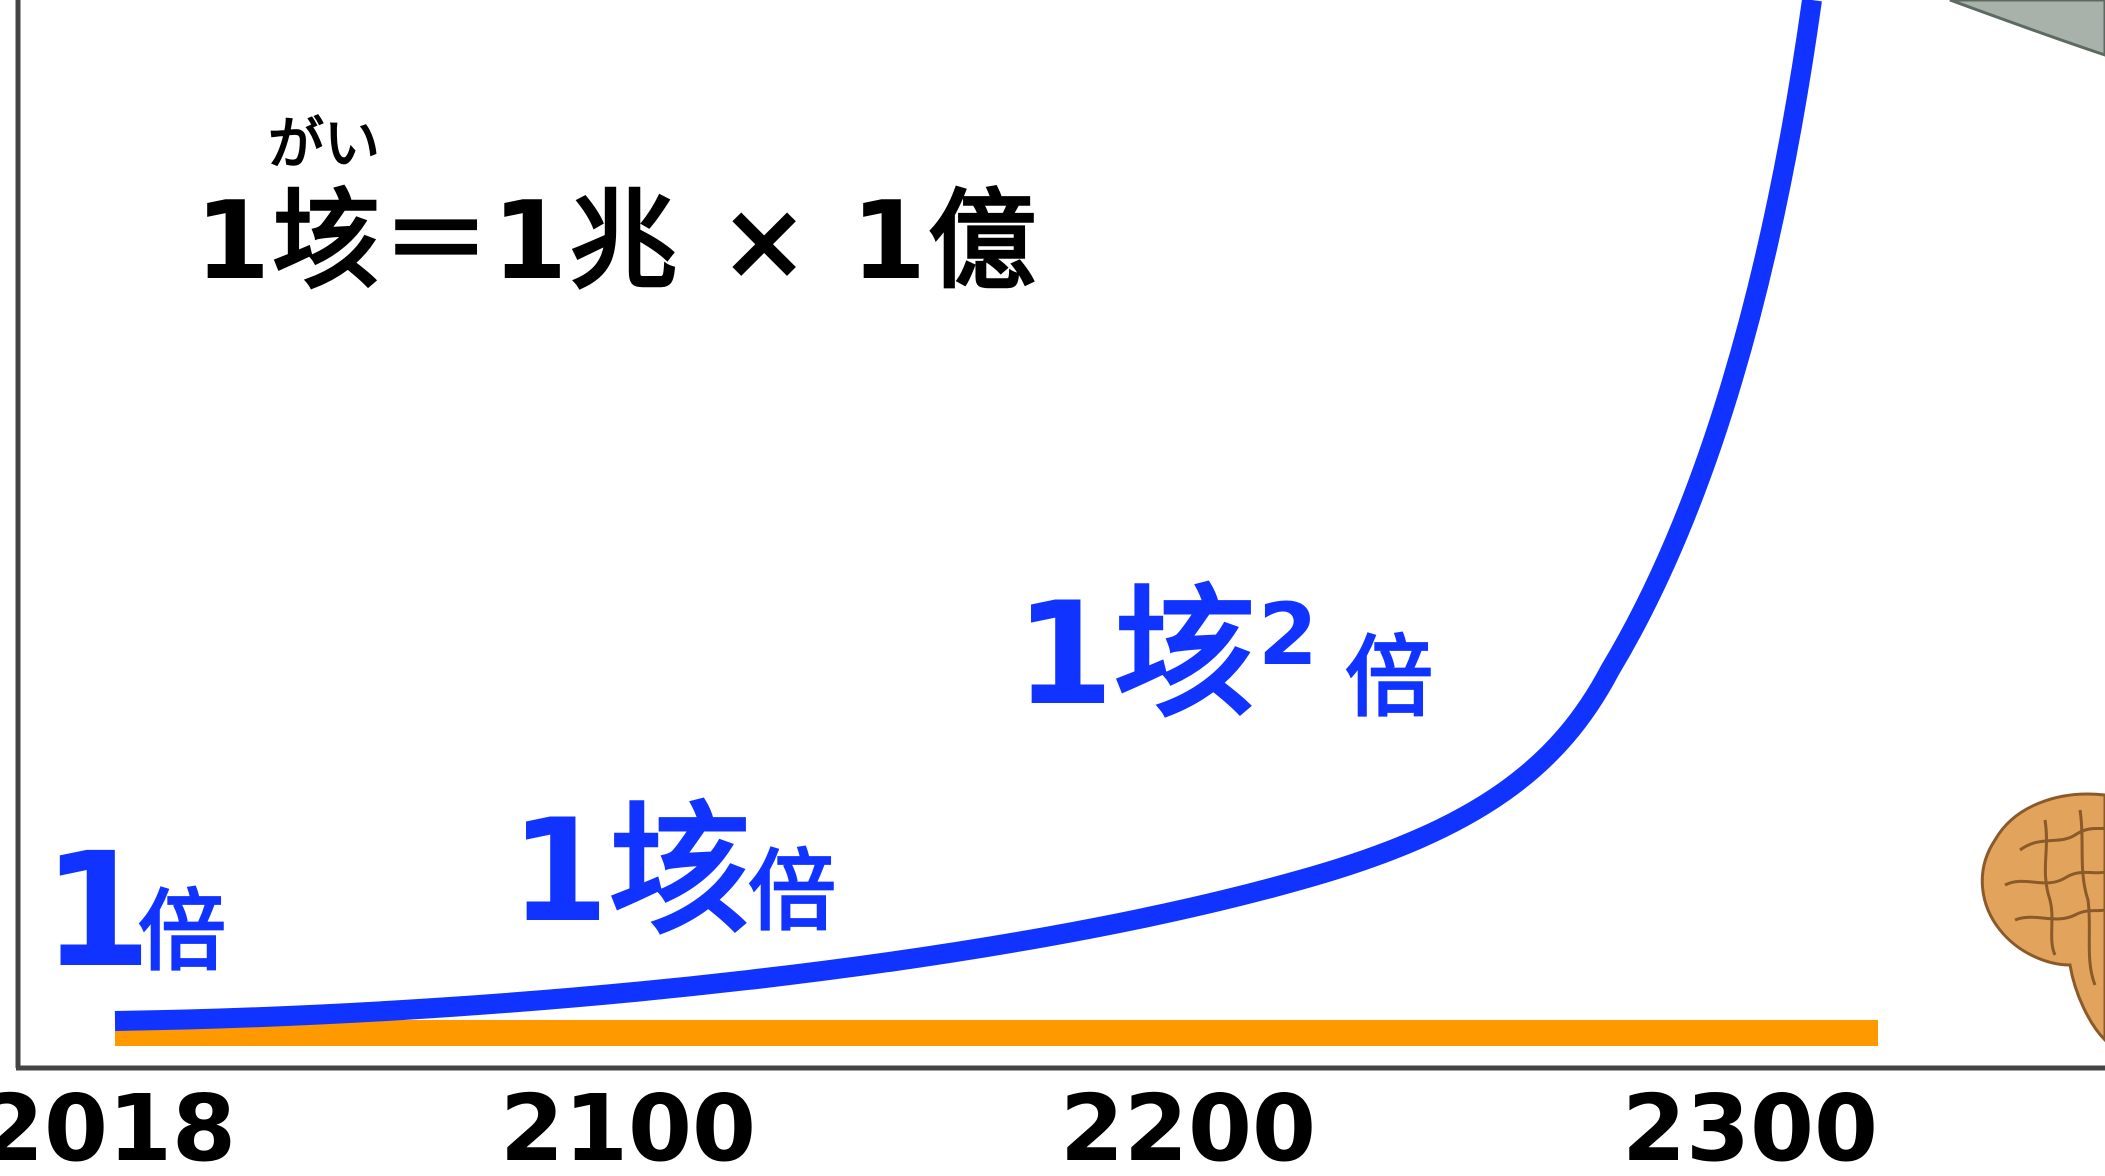 The image size is (2105, 1176). Describe the element at coordinates (939, 1125) in the screenshot. I see `x-tick-labels: 2018 2100 2200 2300` at that location.